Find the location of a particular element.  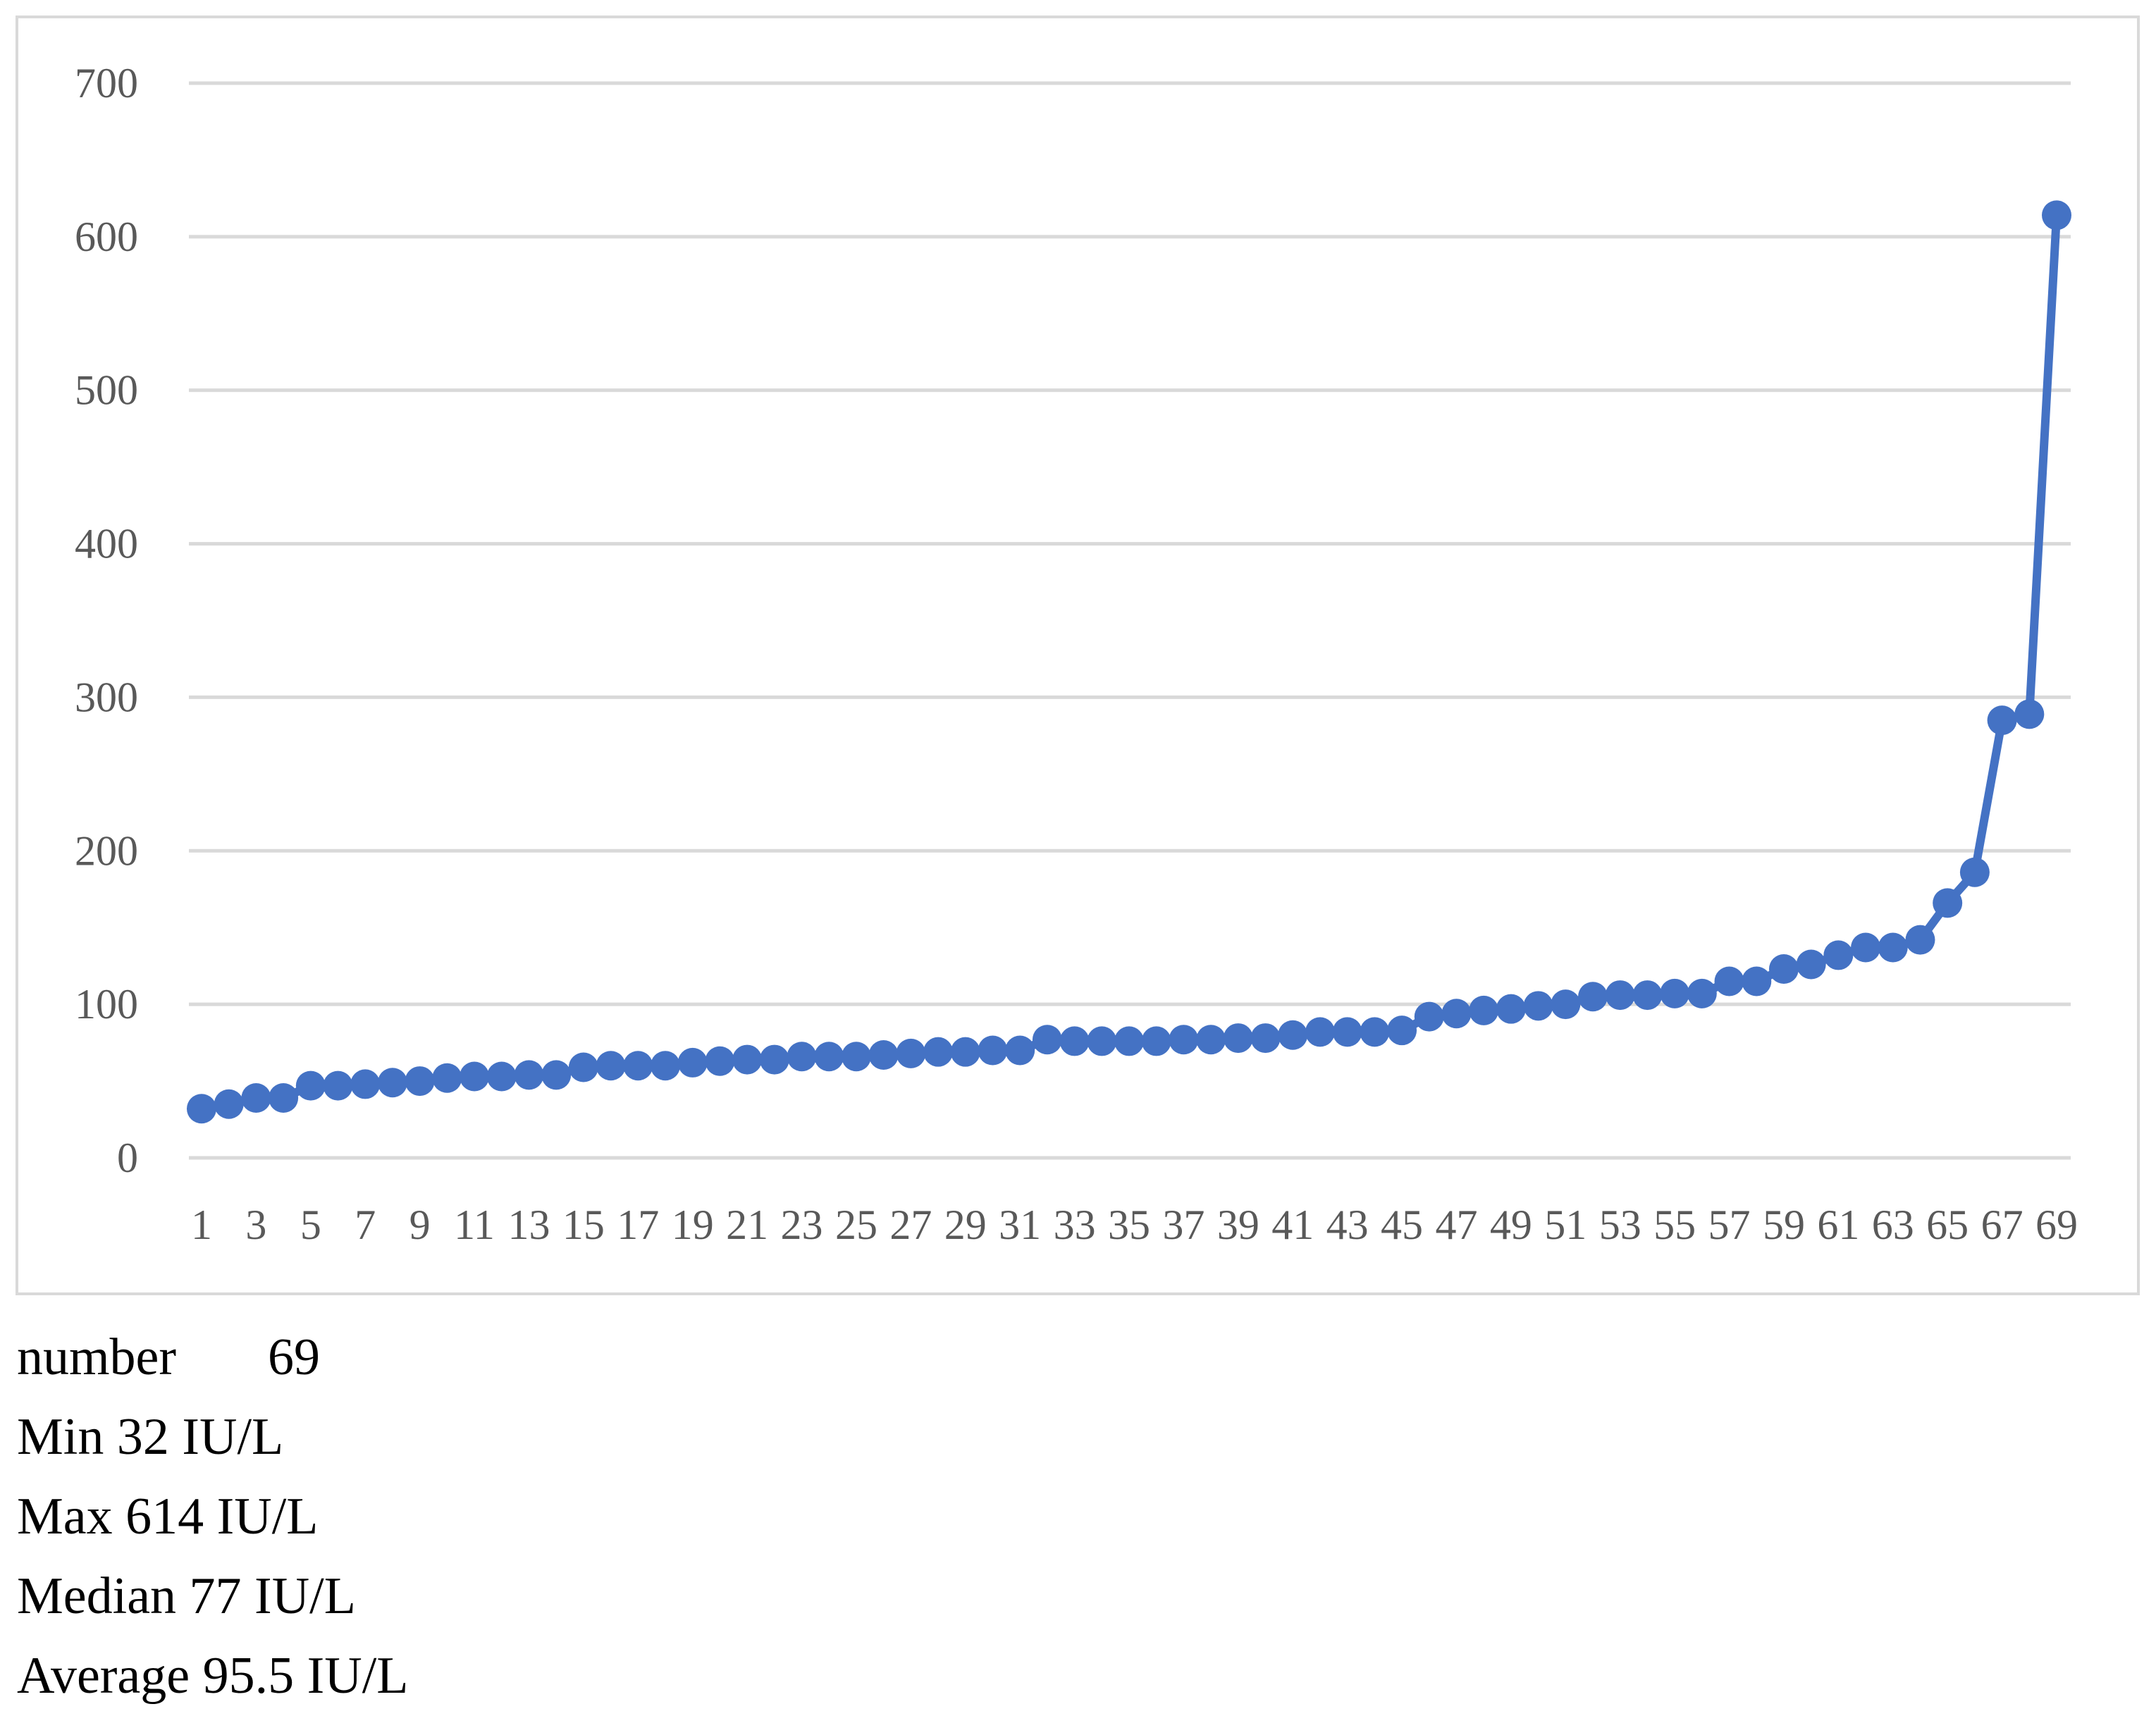

y-axis-ticks: 0 100 200 300 400 500 600 700 is located at coordinates (106, 621).